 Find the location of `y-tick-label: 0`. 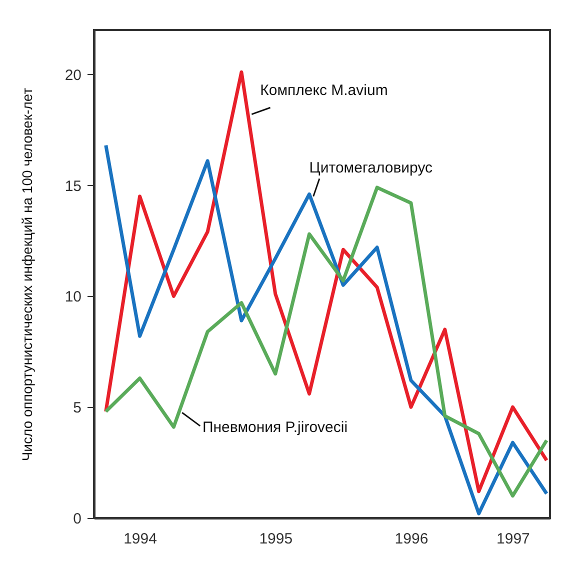

y-tick-label: 0 is located at coordinates (77, 519).